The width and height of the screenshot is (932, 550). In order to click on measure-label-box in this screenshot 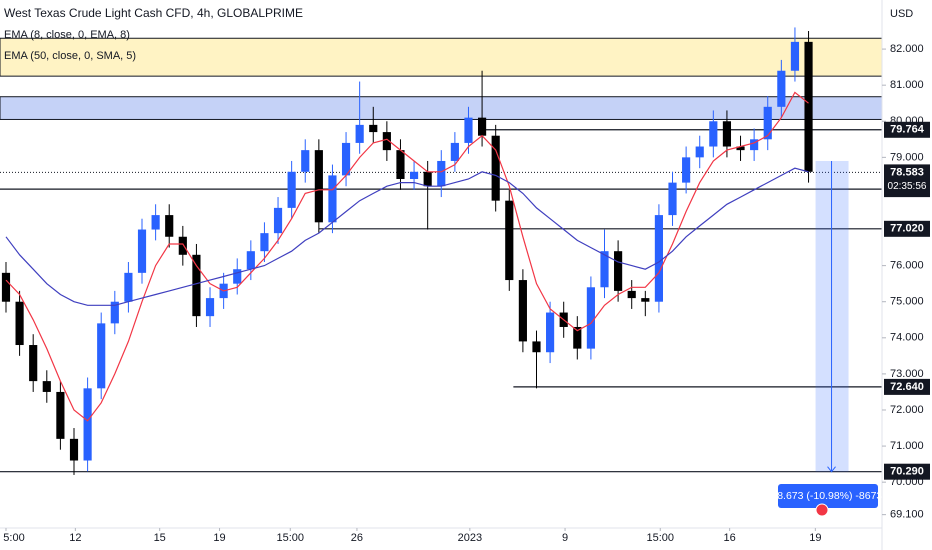, I will do `click(828, 496)`.